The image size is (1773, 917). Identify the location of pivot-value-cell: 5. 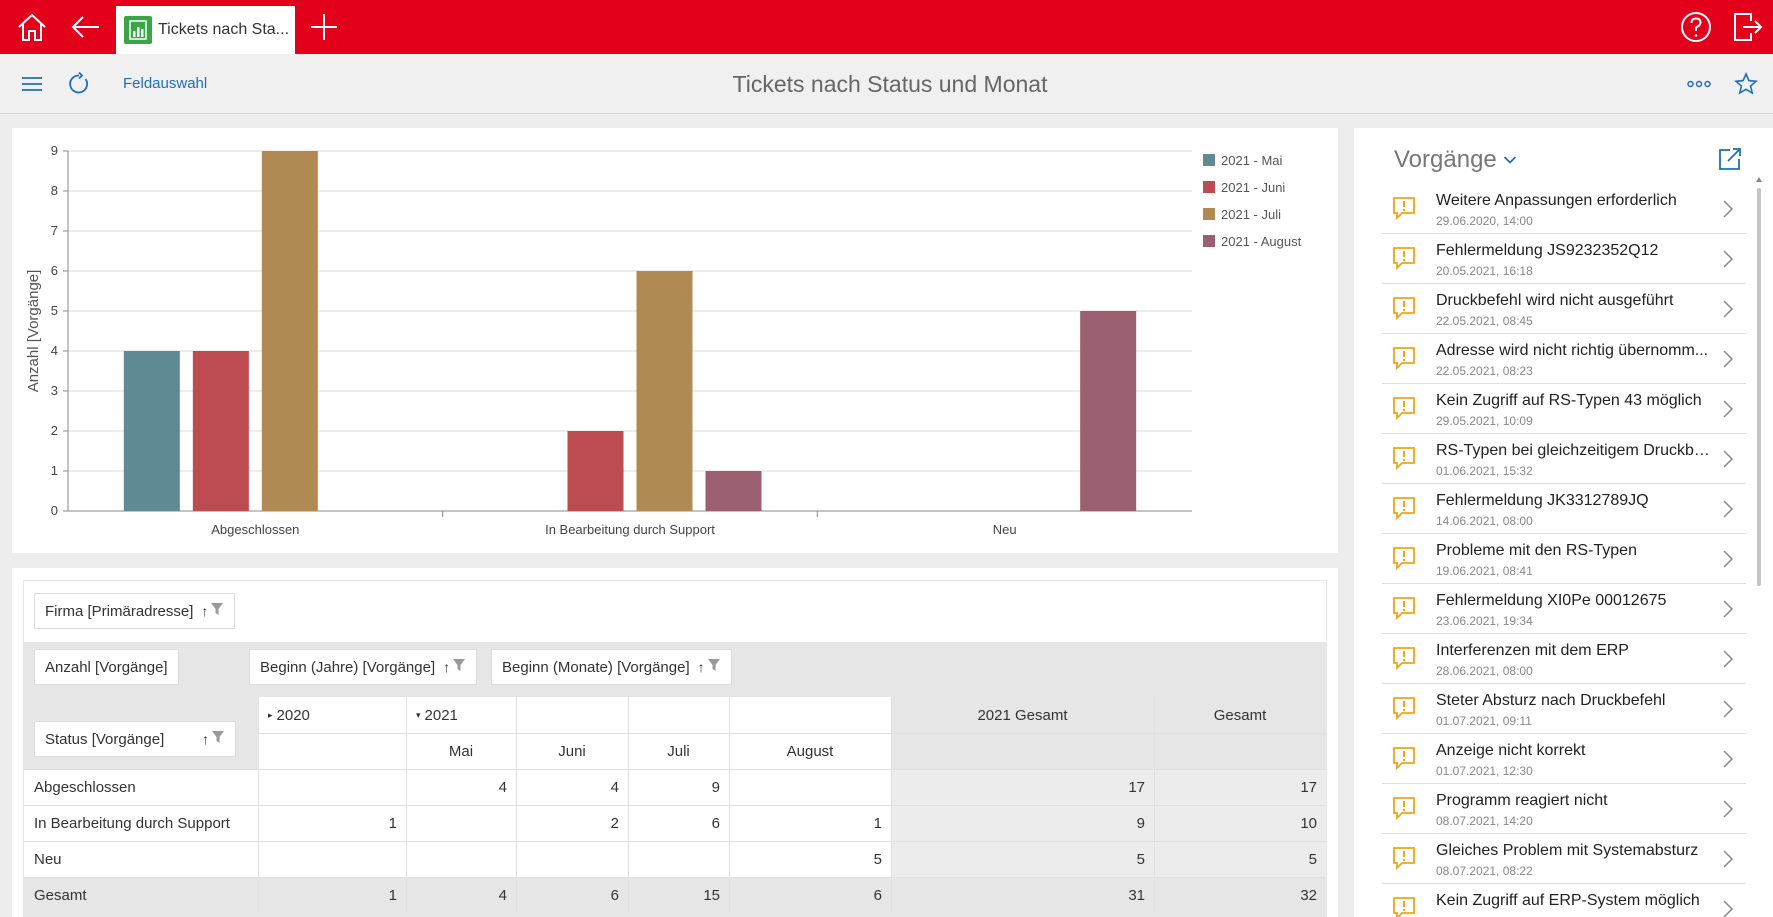
(1312, 859).